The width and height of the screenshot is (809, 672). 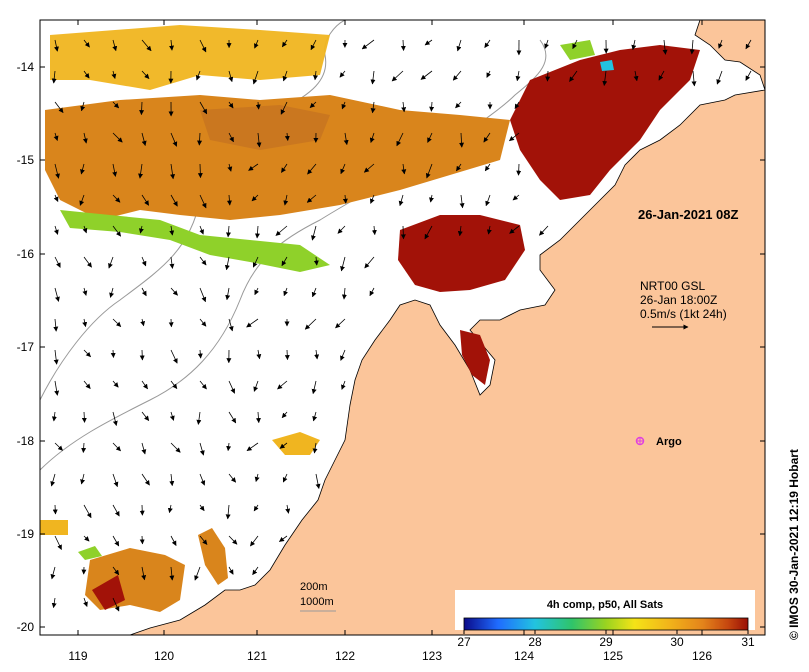 What do you see at coordinates (605, 605) in the screenshot?
I see `colorbar-title: 4h comp, p50, All Sats` at bounding box center [605, 605].